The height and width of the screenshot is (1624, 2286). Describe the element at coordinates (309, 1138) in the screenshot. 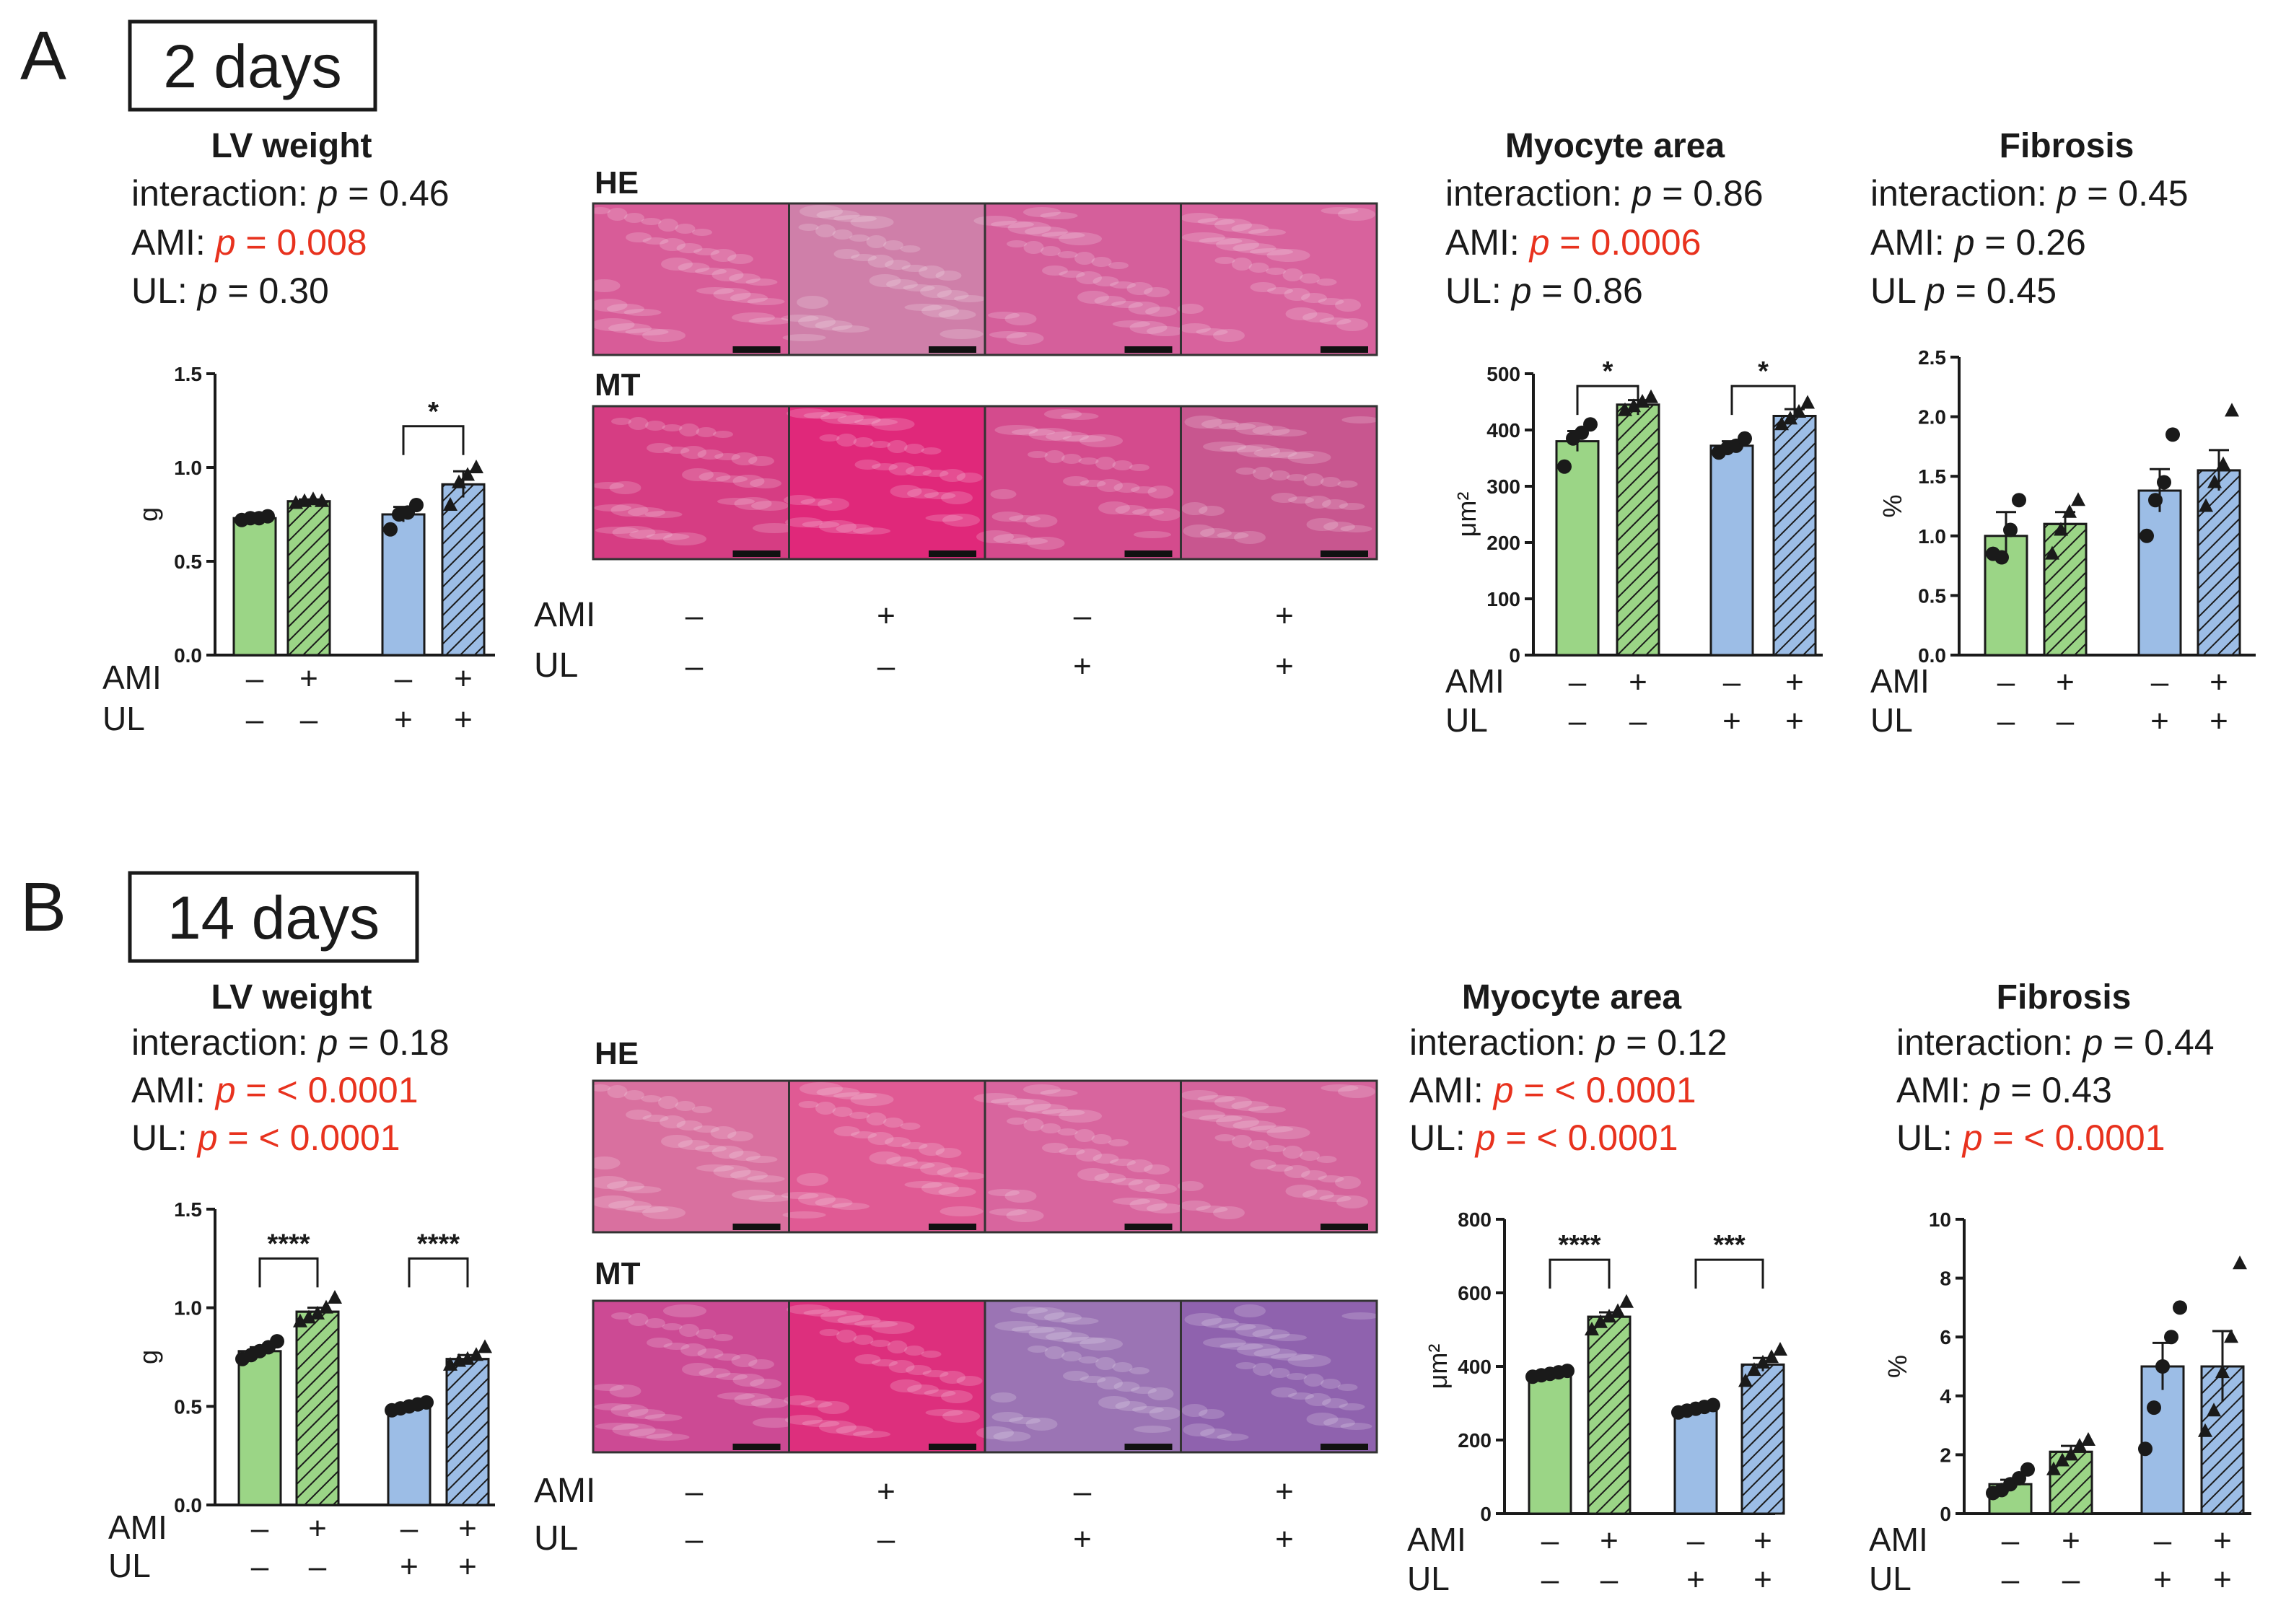

I see `stat-value: = < 0.0001` at that location.